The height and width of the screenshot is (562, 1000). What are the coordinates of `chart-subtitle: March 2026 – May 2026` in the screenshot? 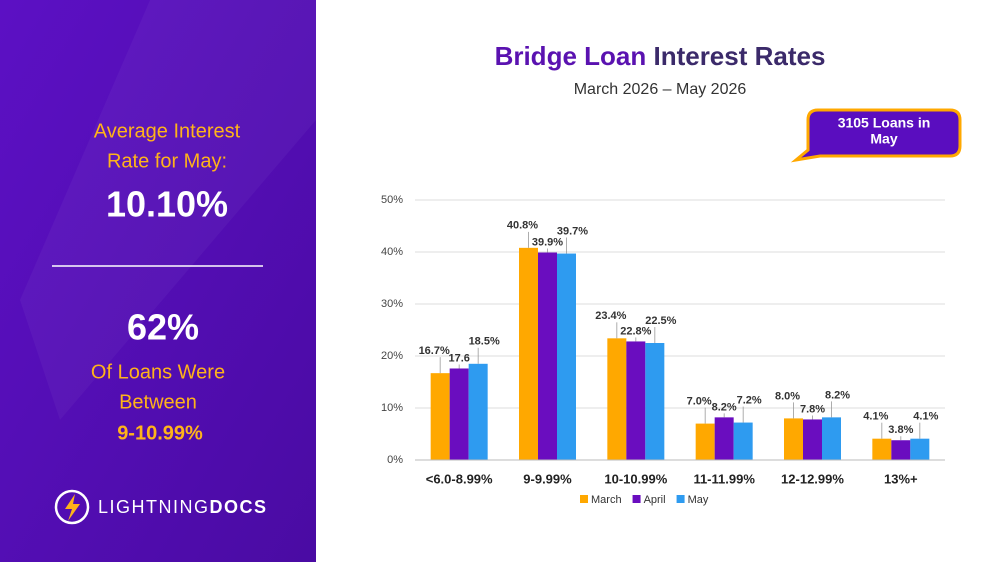 It's located at (660, 89).